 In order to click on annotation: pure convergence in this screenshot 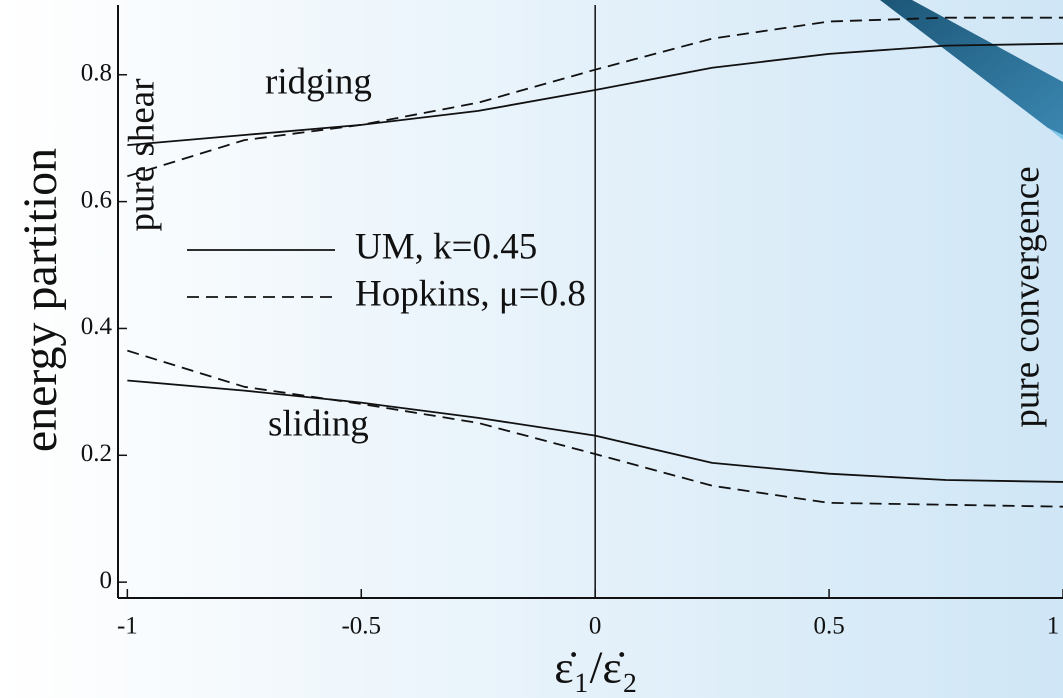, I will do `click(1026, 296)`.